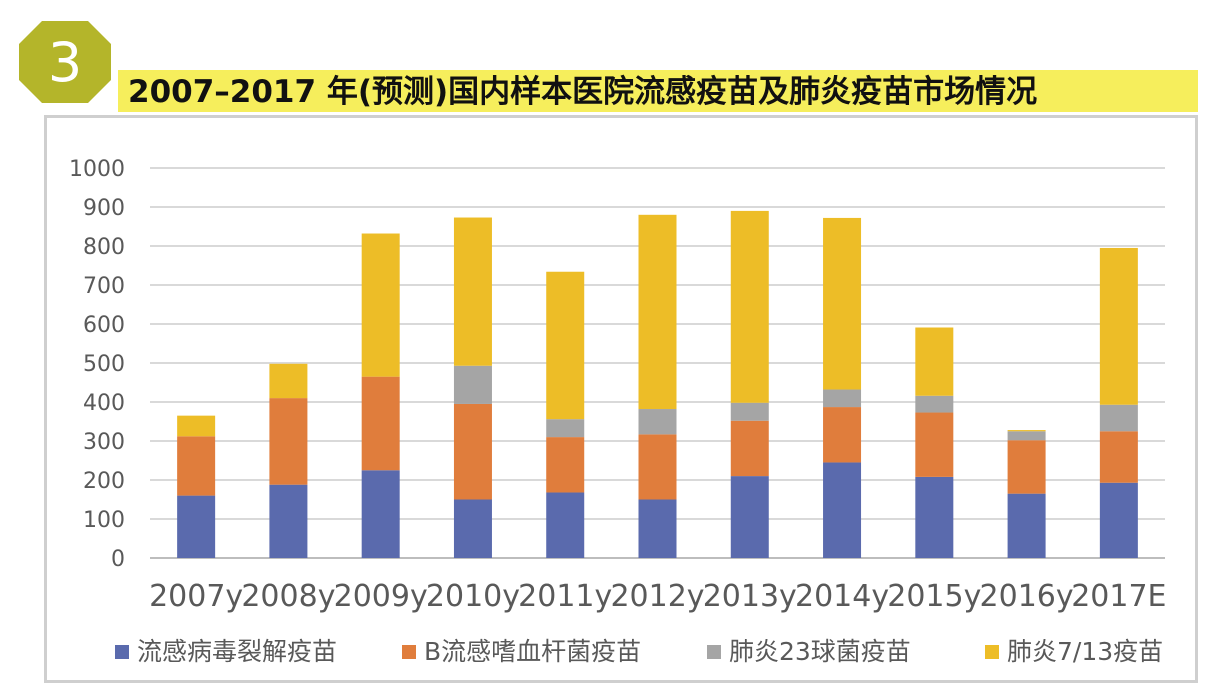 The width and height of the screenshot is (1215, 699). What do you see at coordinates (104, 325) in the screenshot?
I see `y-tick-label: 600` at bounding box center [104, 325].